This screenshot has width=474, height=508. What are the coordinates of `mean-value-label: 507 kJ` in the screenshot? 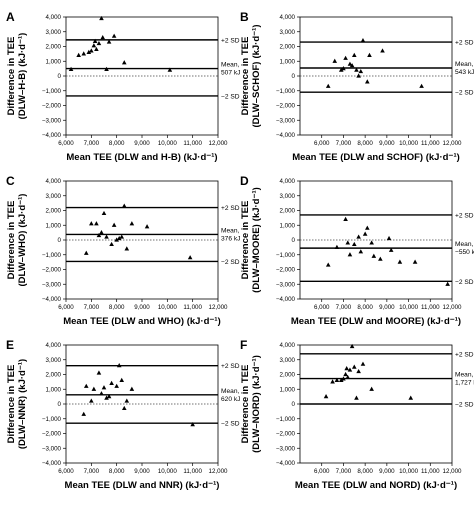 It's located at (230, 73).